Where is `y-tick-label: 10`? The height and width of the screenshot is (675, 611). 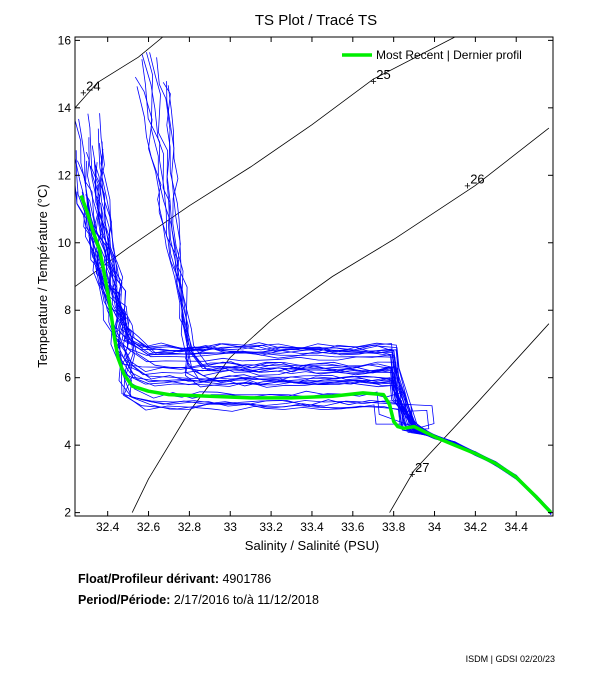
y-tick-label: 10 is located at coordinates (65, 243).